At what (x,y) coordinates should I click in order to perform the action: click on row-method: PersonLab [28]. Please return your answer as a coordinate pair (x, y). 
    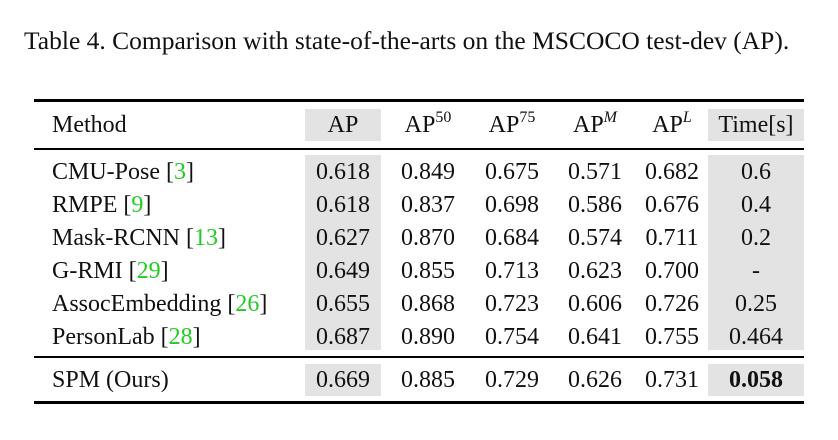
    Looking at the image, I should click on (126, 337).